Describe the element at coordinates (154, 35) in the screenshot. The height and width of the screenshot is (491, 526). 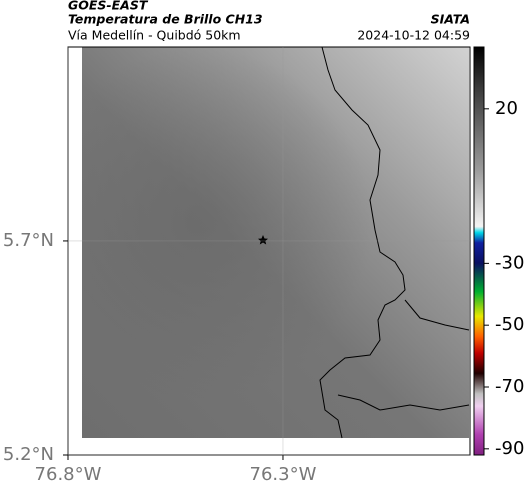
I see `subtitle: Vía Medellín - Quibdó 50km` at that location.